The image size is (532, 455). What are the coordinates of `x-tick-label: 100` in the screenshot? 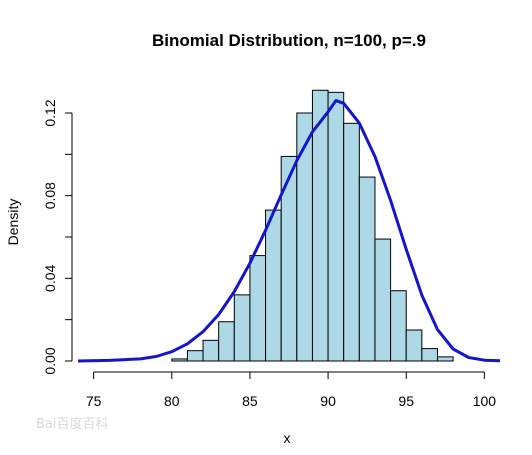 It's located at (485, 401).